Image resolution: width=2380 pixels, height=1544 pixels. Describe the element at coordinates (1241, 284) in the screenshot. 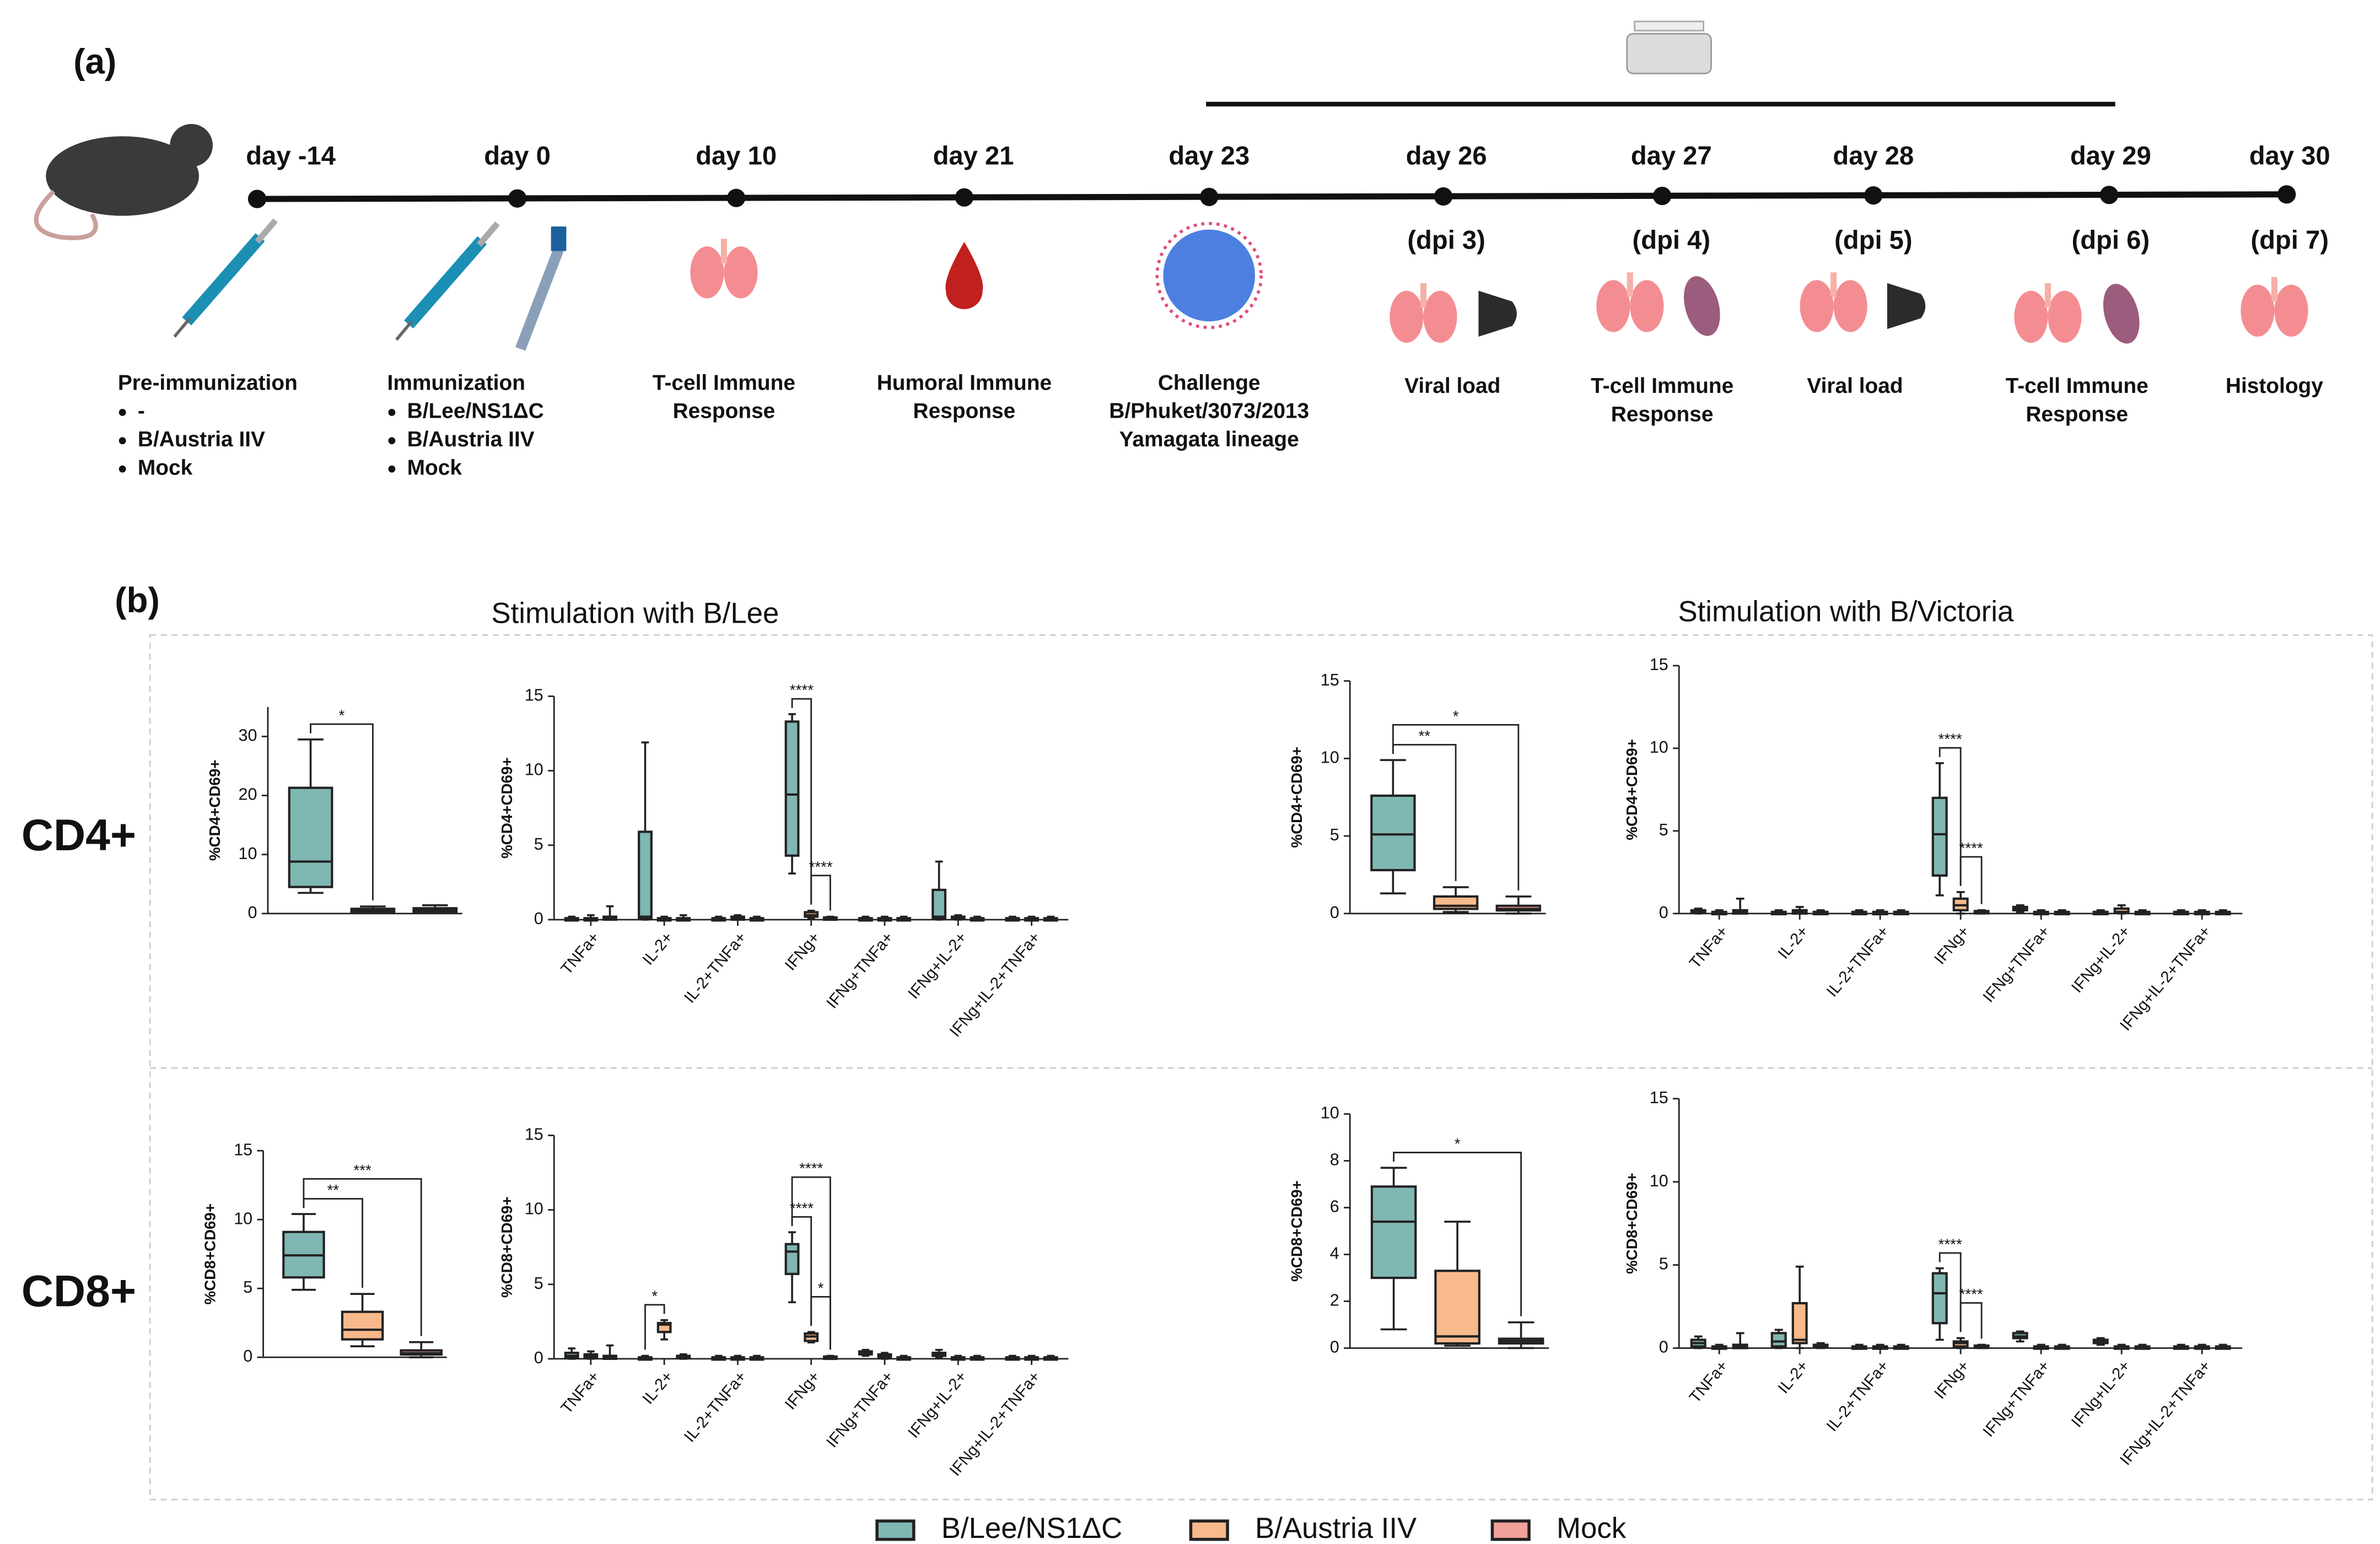

I see `icons` at that location.